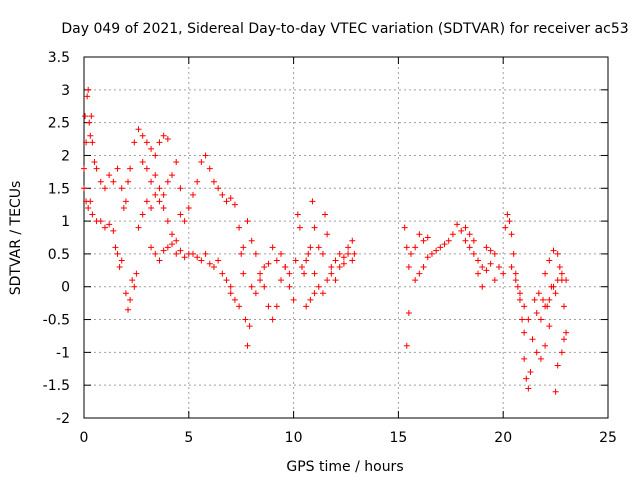 The height and width of the screenshot is (480, 640). I want to click on x-tick-label: 15, so click(398, 438).